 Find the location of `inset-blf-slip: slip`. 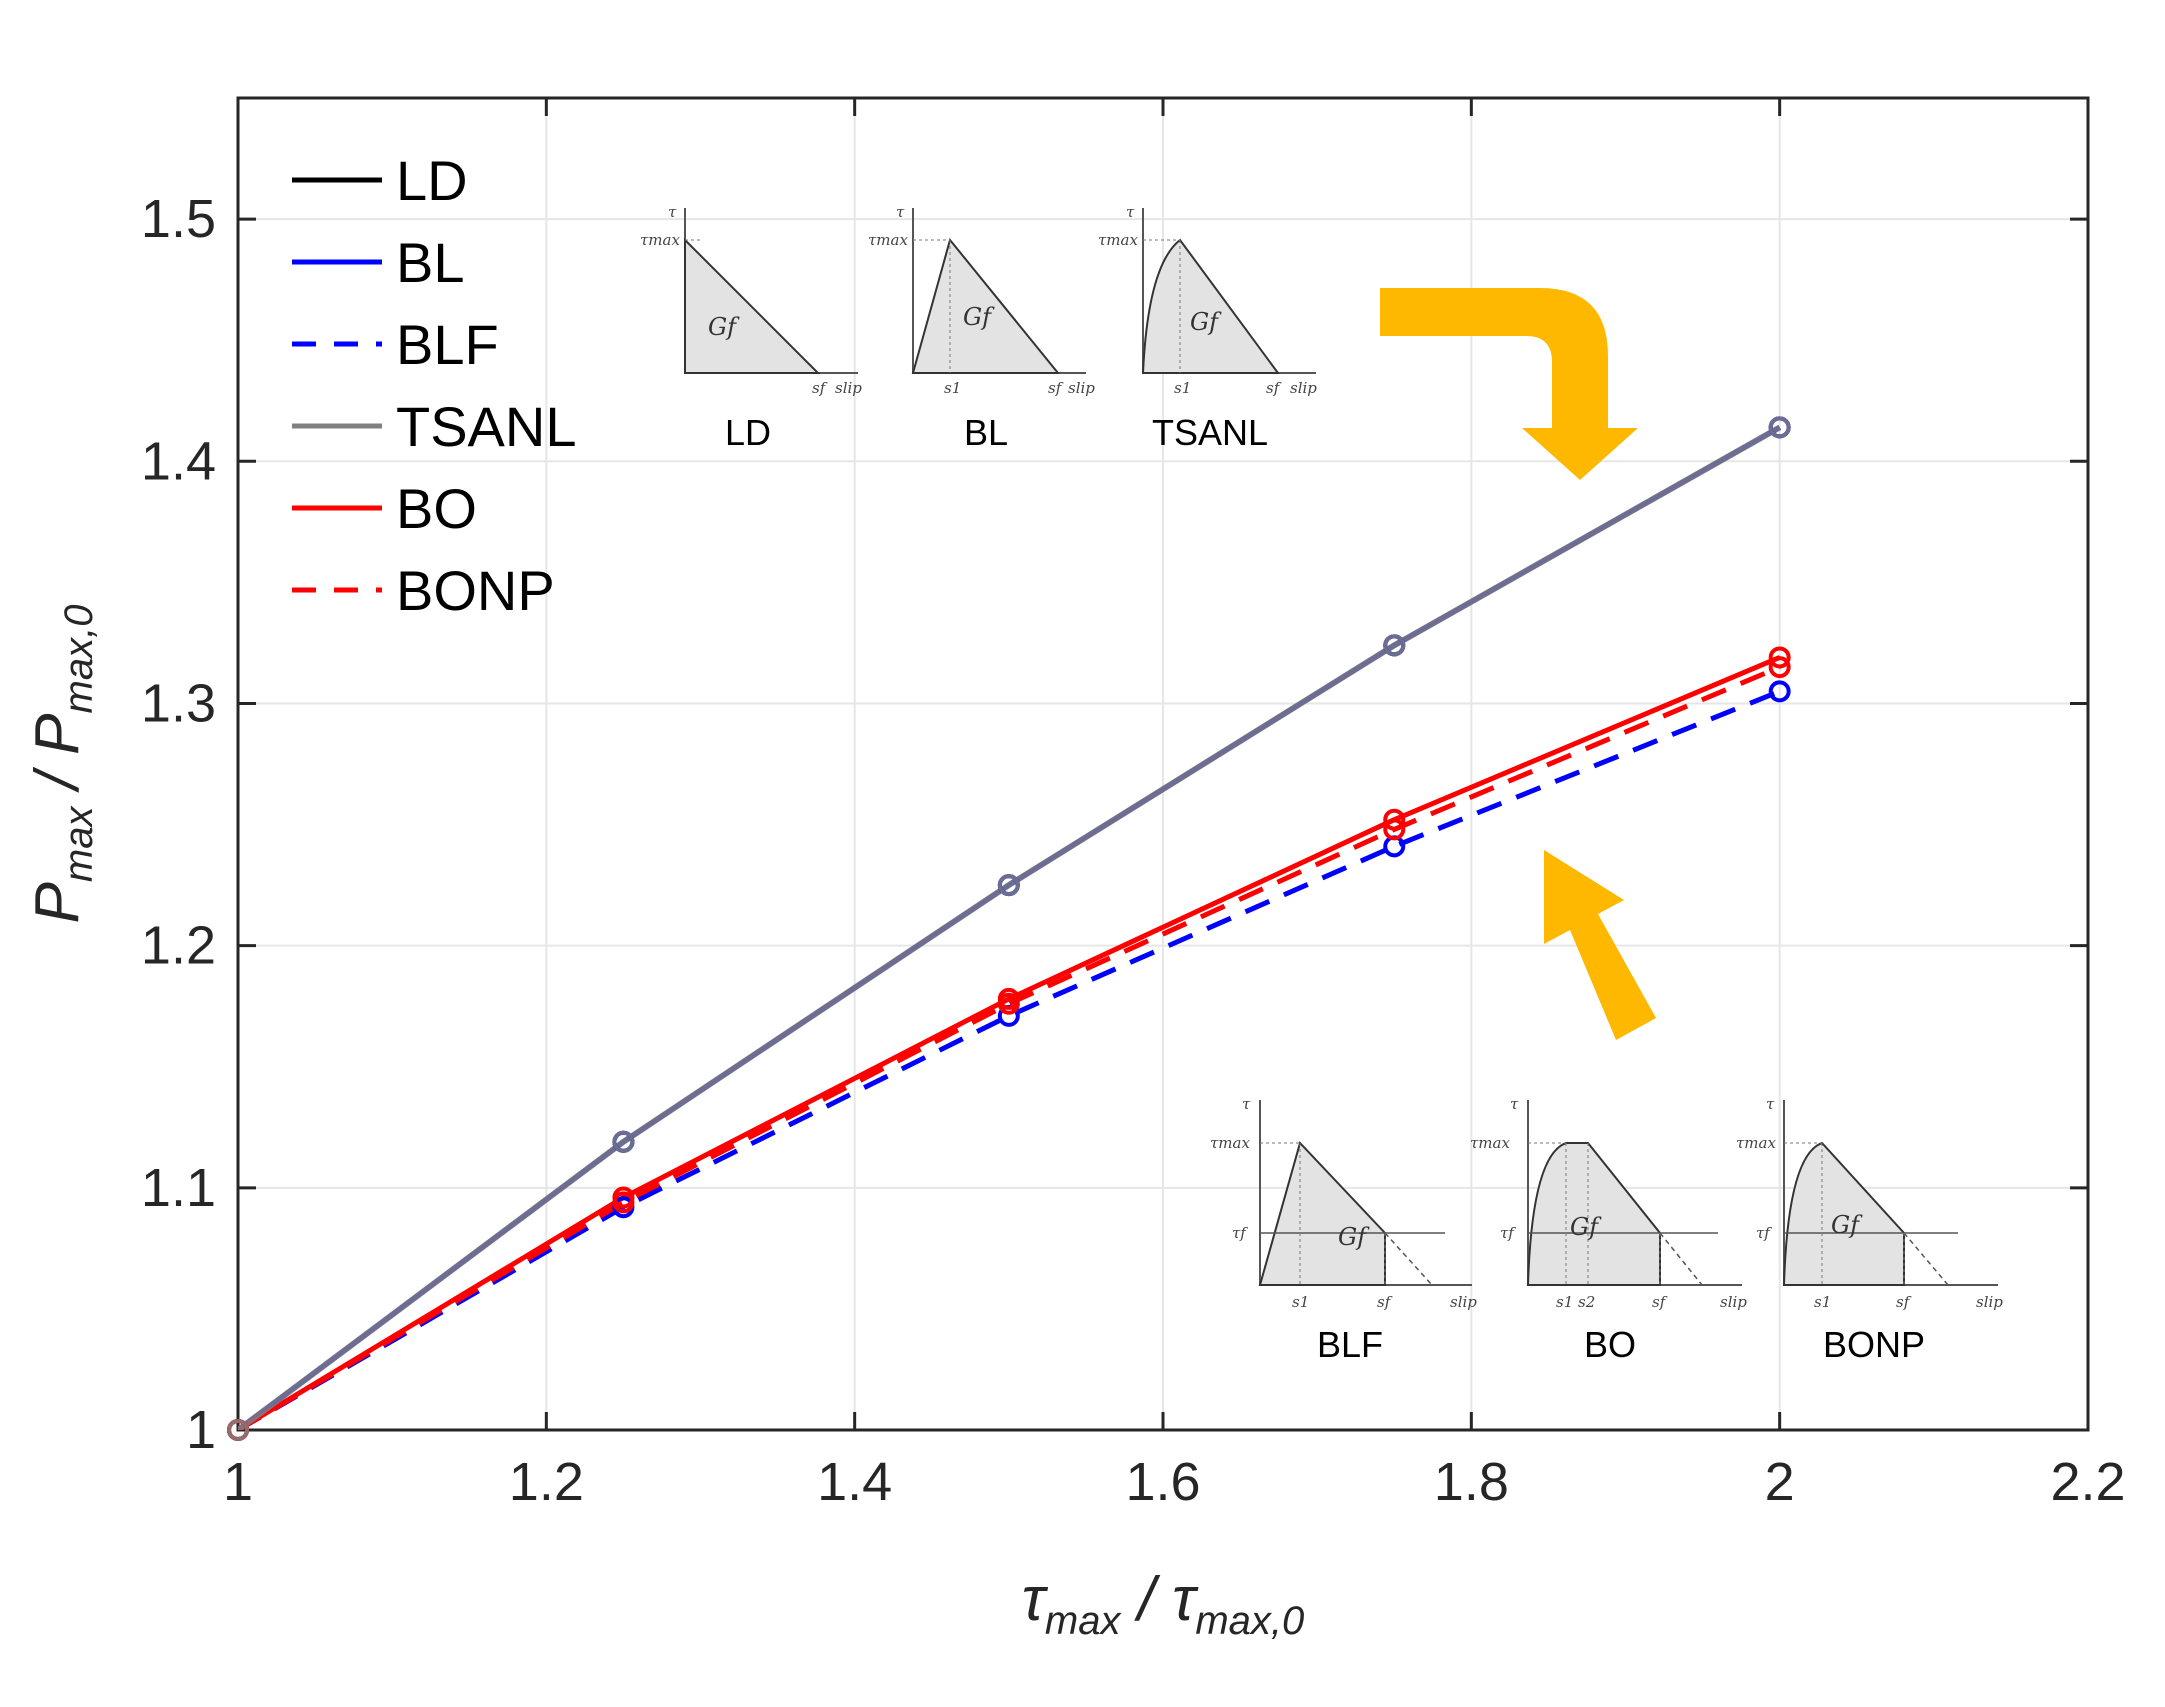

inset-blf-slip: slip is located at coordinates (1463, 1302).